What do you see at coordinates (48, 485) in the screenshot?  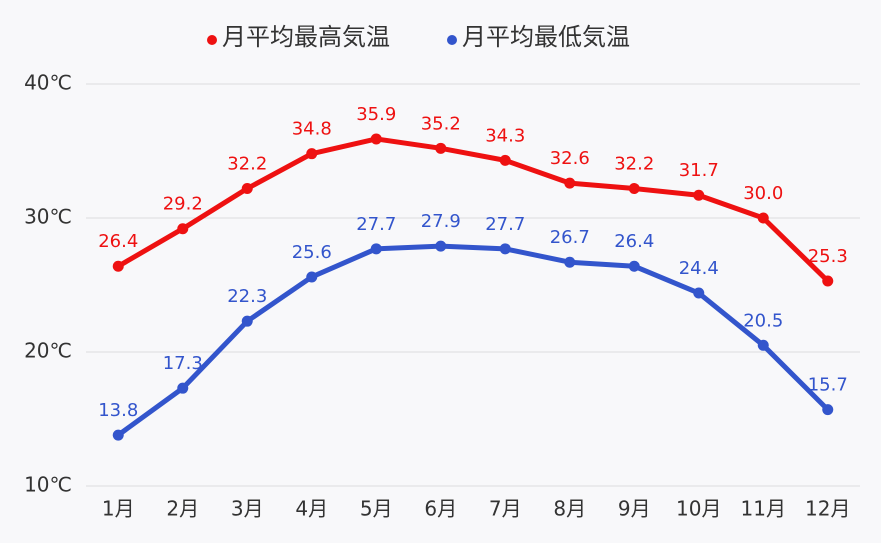 I see `y-tick-label: 10℃` at bounding box center [48, 485].